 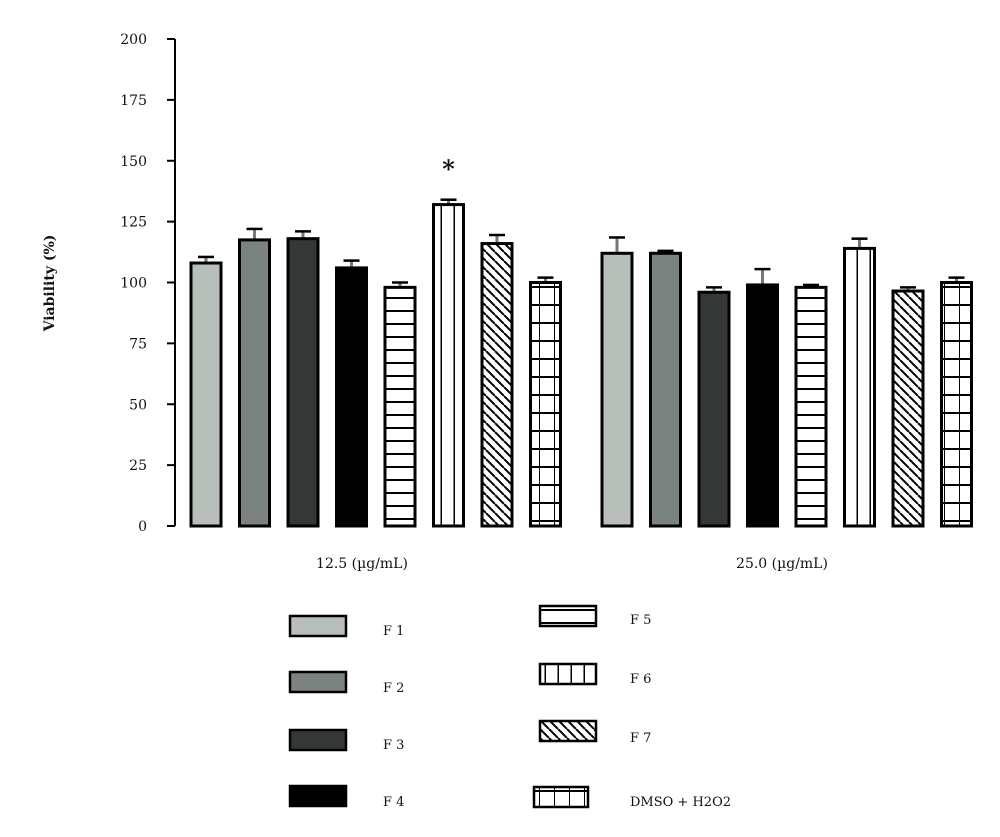 I want to click on legend-label: F 3, so click(x=393, y=745).